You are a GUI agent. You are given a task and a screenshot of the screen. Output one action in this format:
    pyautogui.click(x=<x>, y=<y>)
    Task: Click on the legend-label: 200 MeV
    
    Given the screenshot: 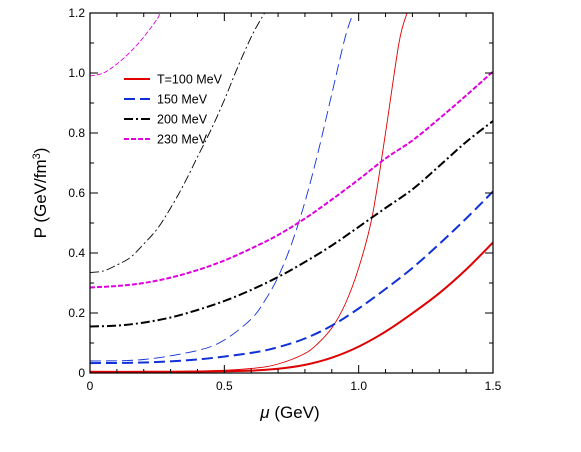 What is the action you would take?
    pyautogui.click(x=182, y=120)
    